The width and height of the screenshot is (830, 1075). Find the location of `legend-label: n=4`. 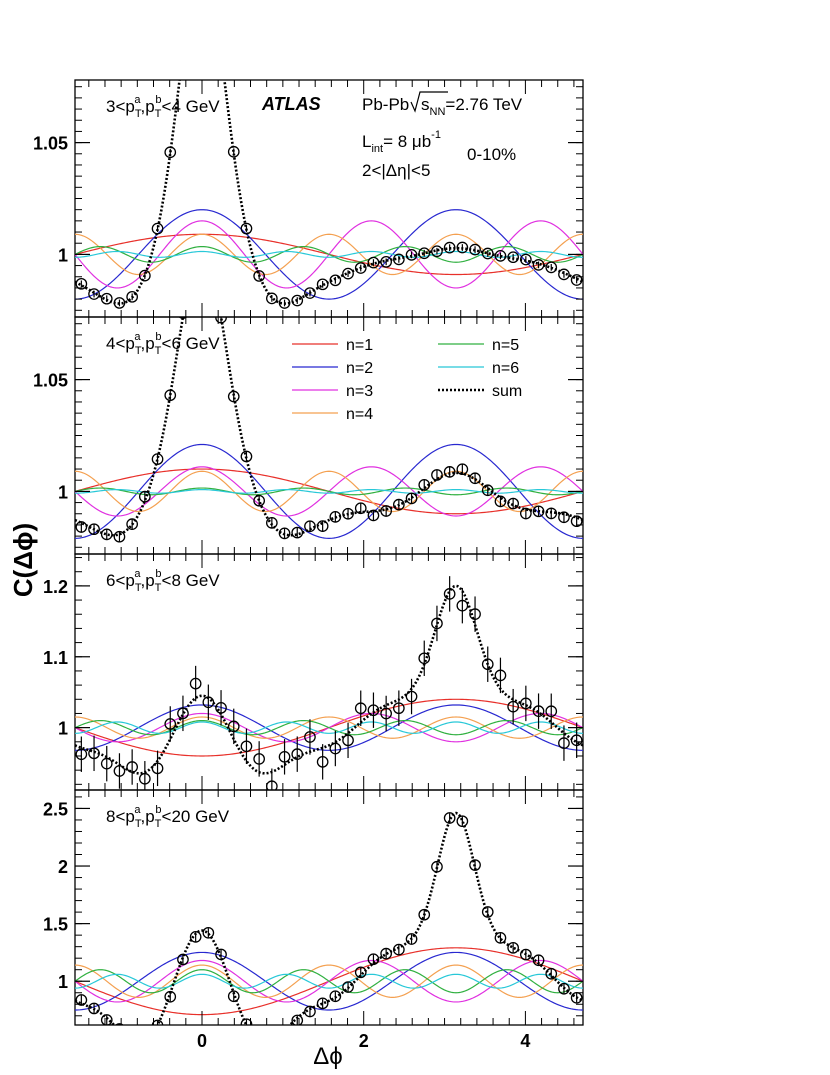

legend-label: n=4 is located at coordinates (359, 414).